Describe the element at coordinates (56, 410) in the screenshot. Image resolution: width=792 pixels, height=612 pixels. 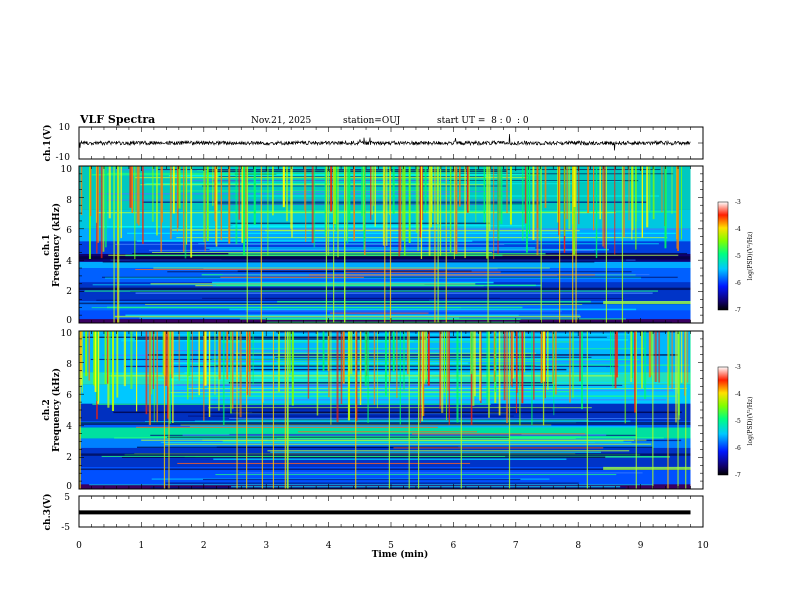
I see `spec2-ylabel: Frequency (kHz)` at that location.